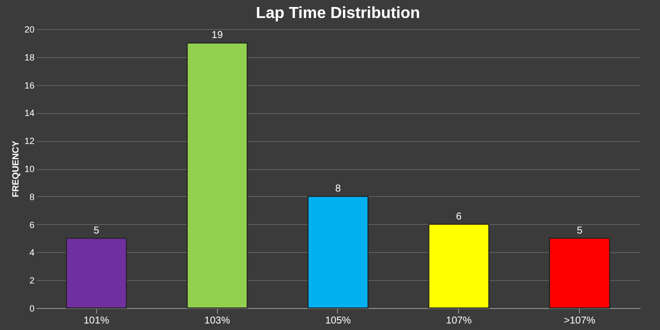 This screenshot has height=330, width=660. Describe the element at coordinates (459, 216) in the screenshot. I see `data-label: 6` at that location.